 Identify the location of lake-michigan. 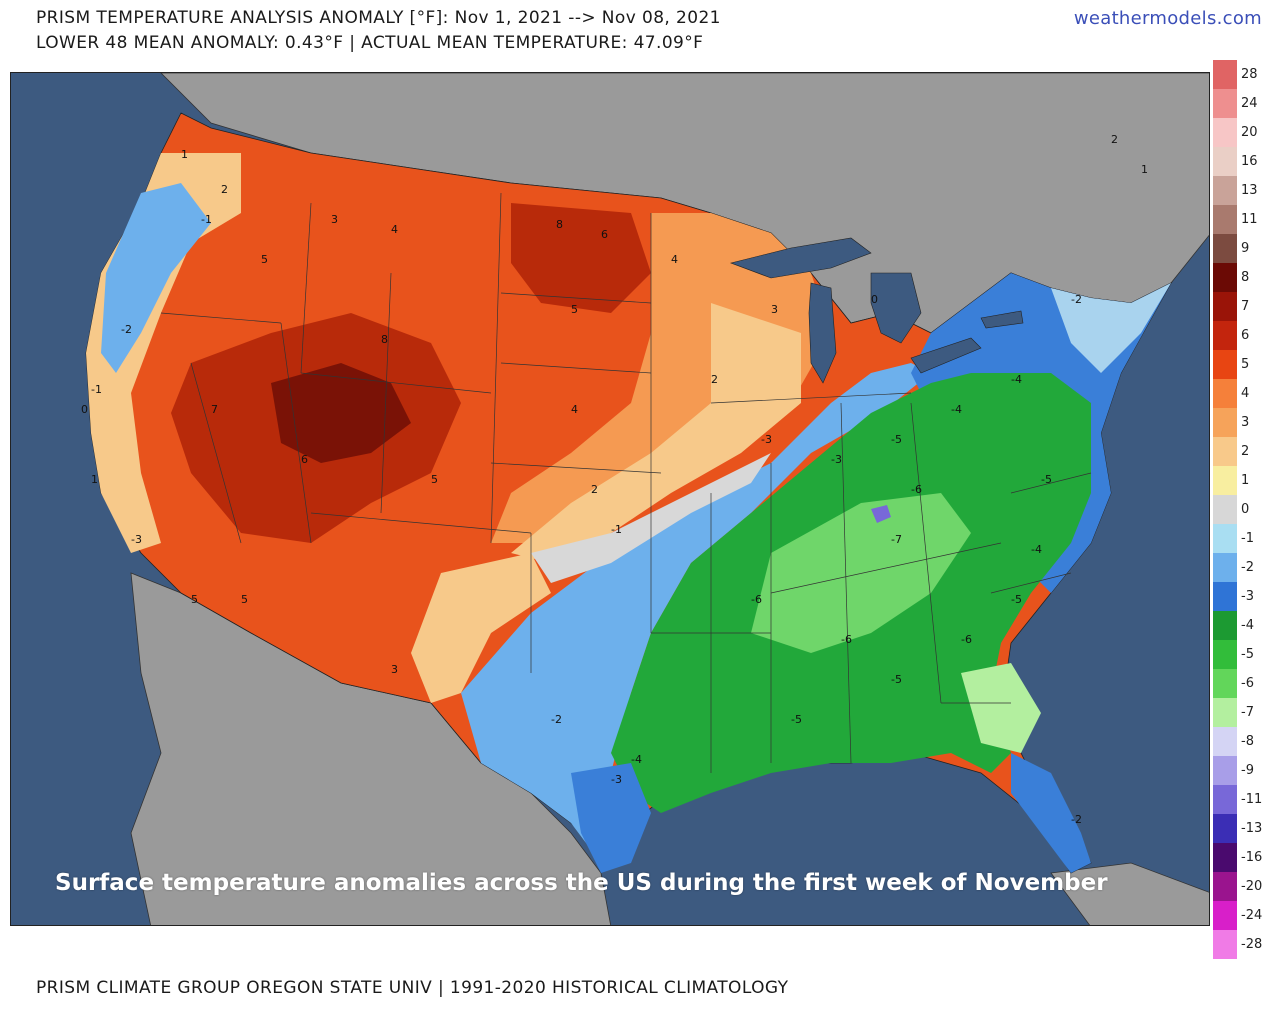
(822, 333).